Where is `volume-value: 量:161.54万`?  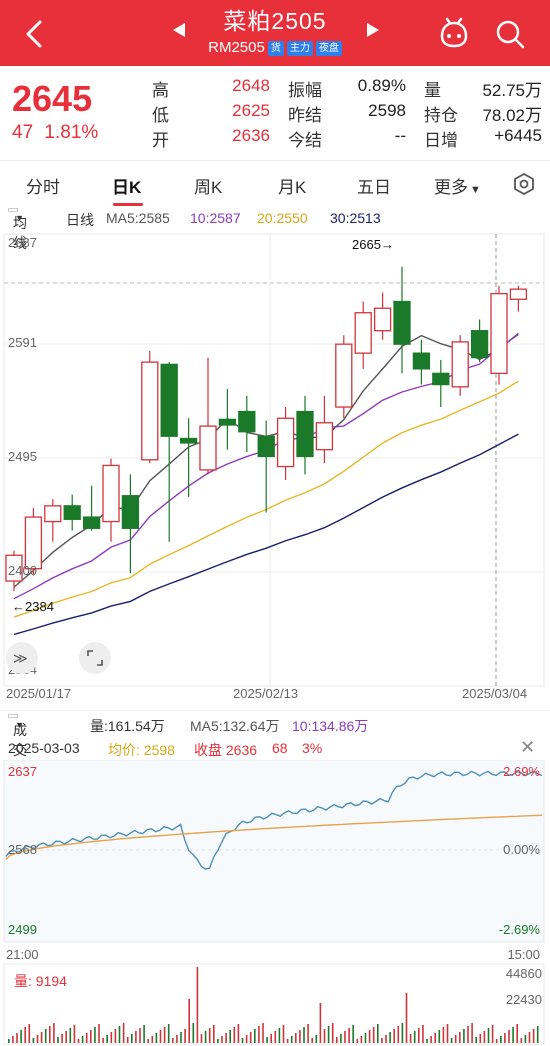 volume-value: 量:161.54万 is located at coordinates (127, 726).